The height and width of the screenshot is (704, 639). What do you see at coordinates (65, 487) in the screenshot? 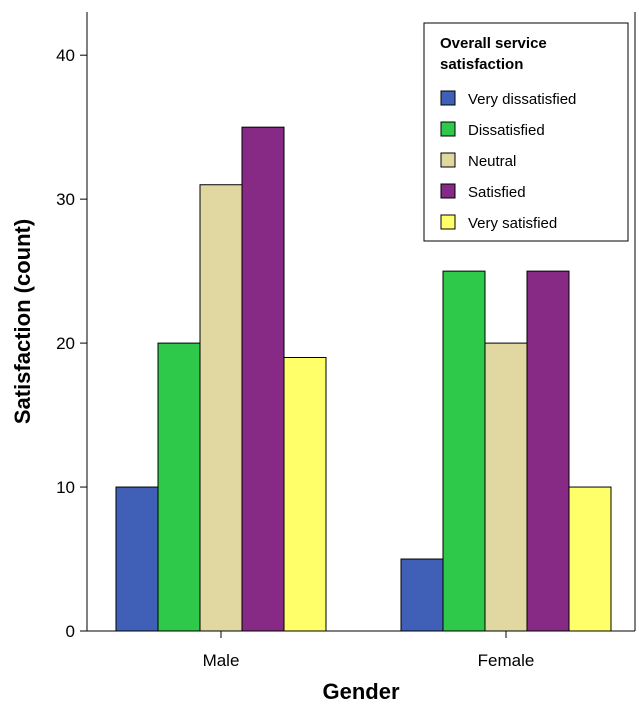
I see `y-tick-label: 10` at bounding box center [65, 487].